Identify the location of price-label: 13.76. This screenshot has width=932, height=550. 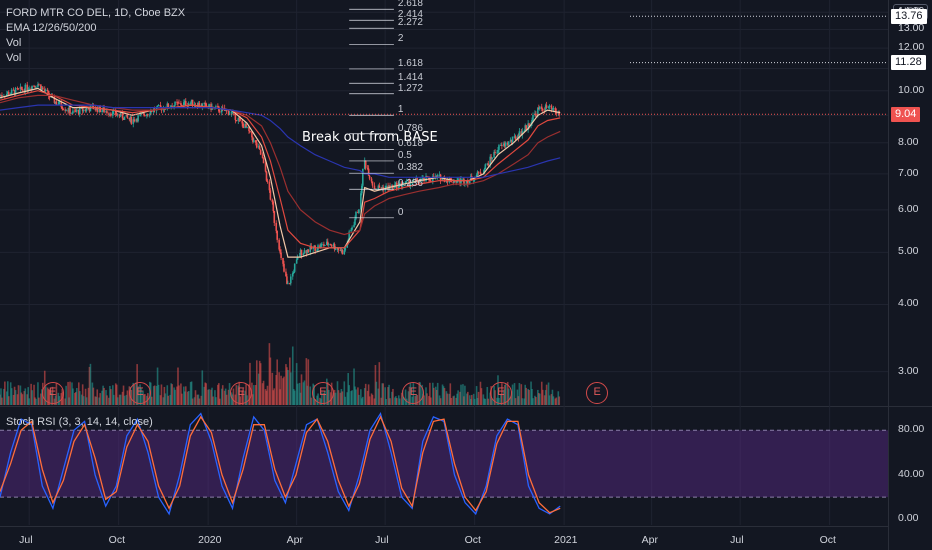
(909, 16).